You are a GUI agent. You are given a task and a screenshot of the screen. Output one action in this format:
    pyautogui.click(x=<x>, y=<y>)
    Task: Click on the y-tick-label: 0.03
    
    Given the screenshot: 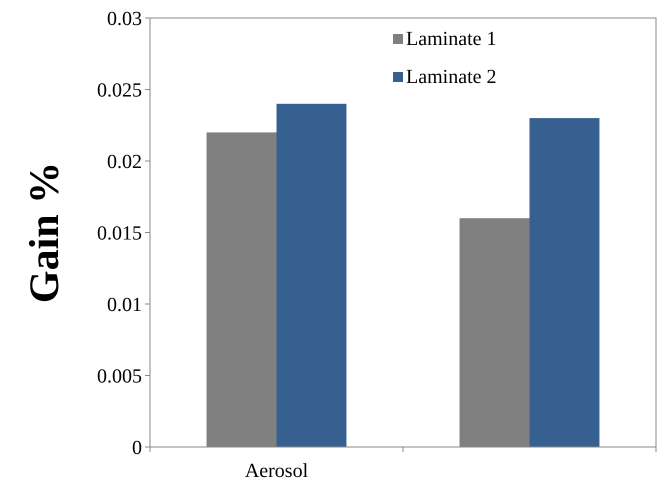 What is the action you would take?
    pyautogui.click(x=124, y=19)
    